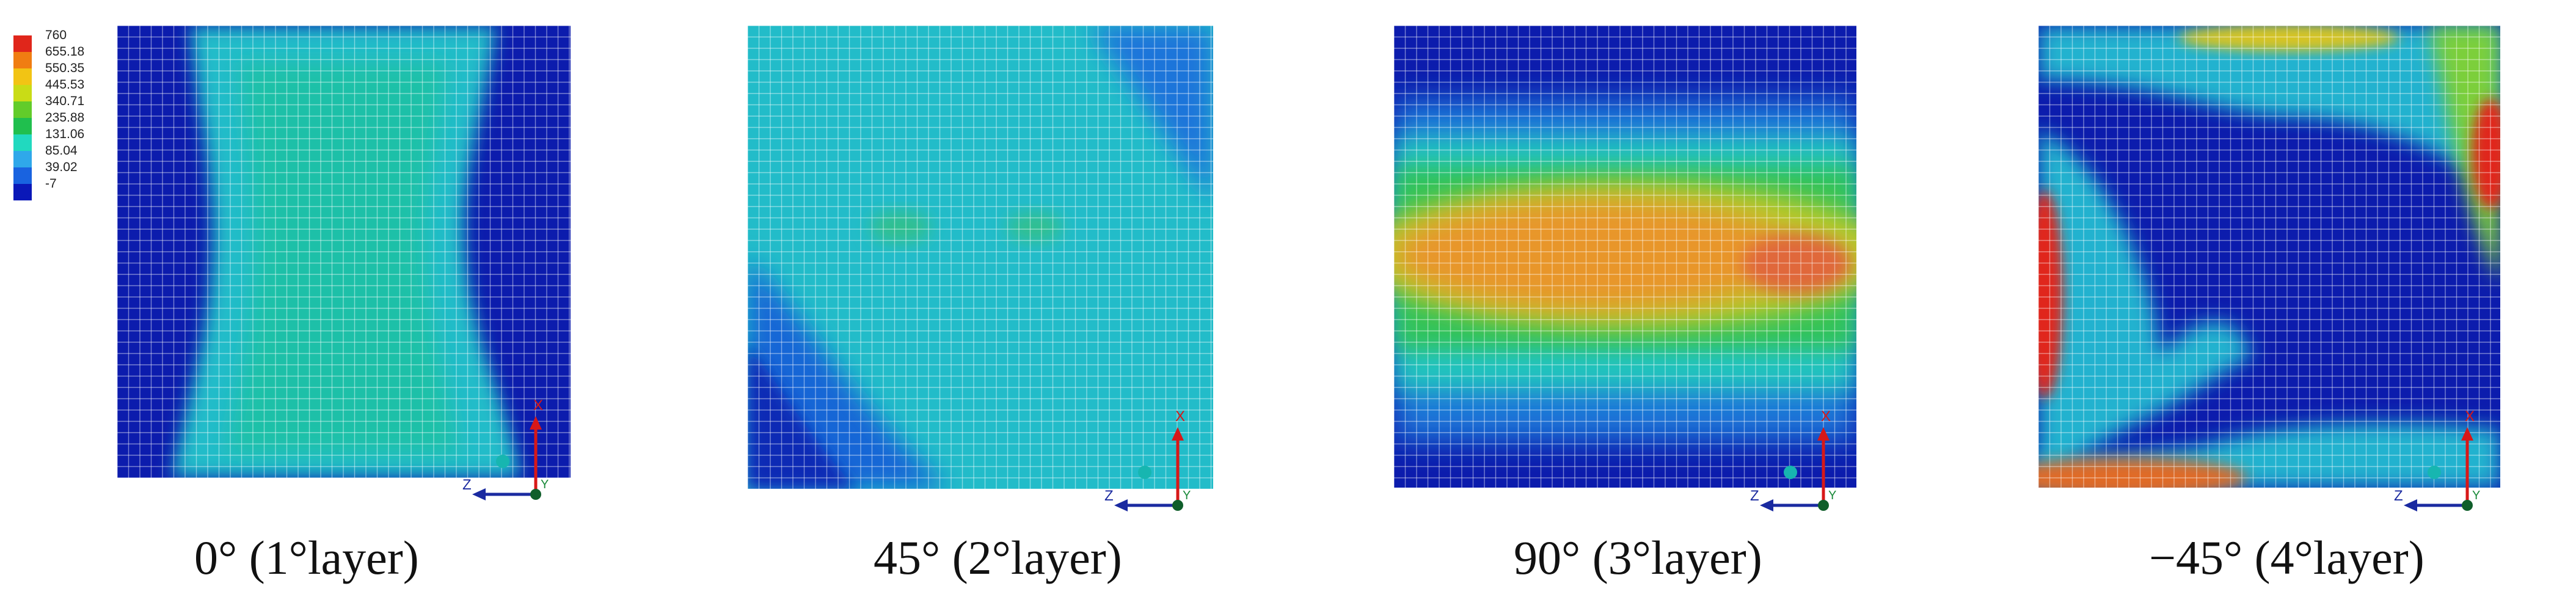  I want to click on legend-value: -7, so click(51, 184).